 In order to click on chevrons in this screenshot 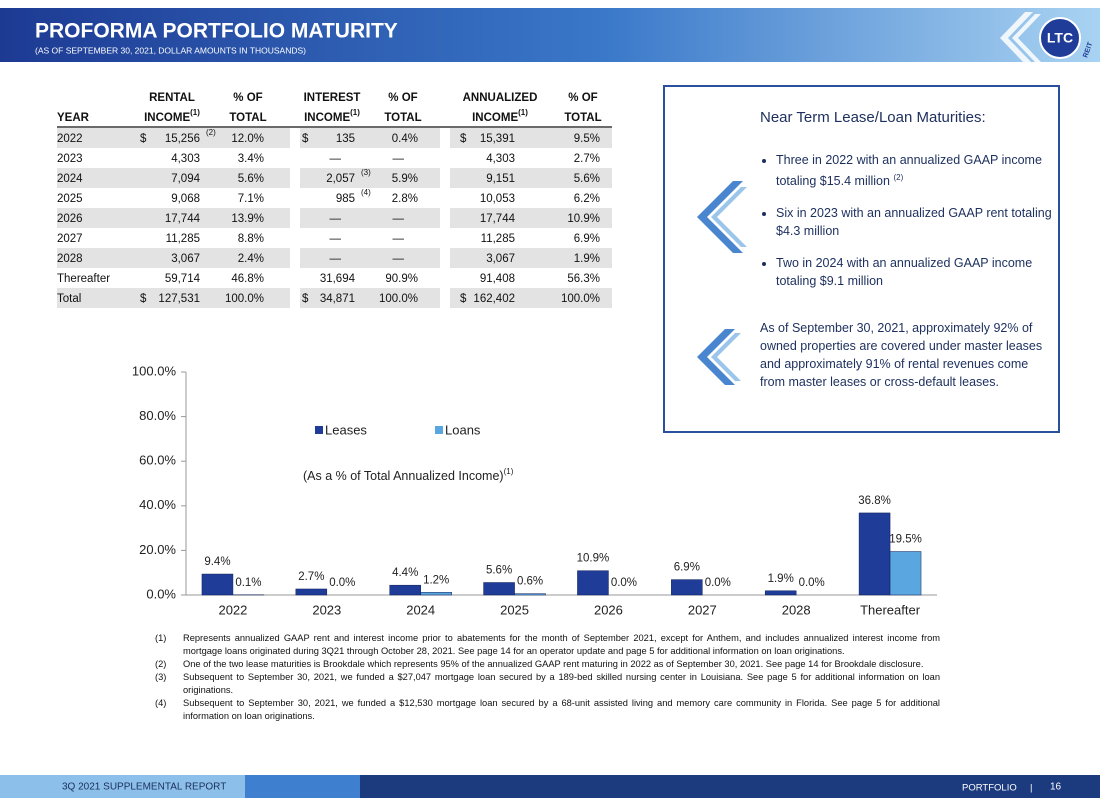, I will do `click(722, 283)`.